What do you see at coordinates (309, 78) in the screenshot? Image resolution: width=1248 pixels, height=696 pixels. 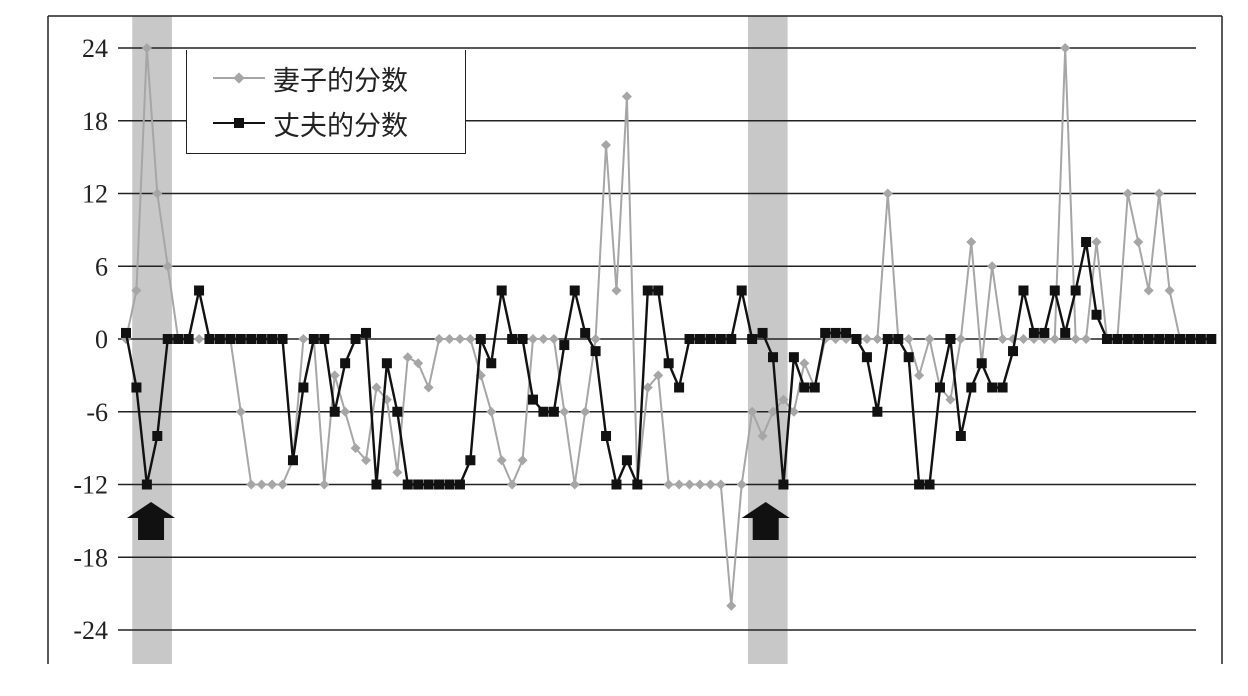 I see `legend-item-wife: 妻子的分数` at bounding box center [309, 78].